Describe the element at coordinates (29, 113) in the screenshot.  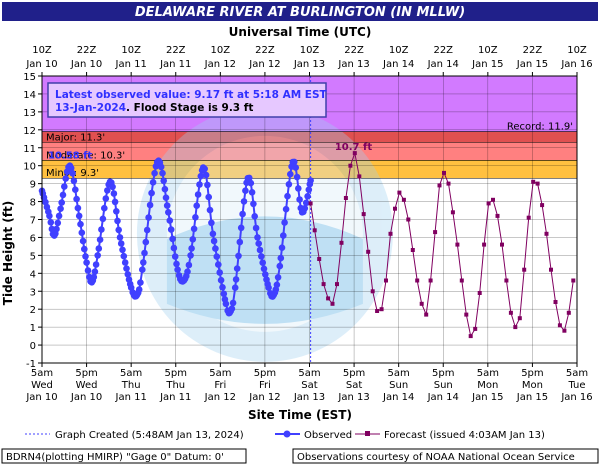
I see `y-tick-label: 13` at that location.